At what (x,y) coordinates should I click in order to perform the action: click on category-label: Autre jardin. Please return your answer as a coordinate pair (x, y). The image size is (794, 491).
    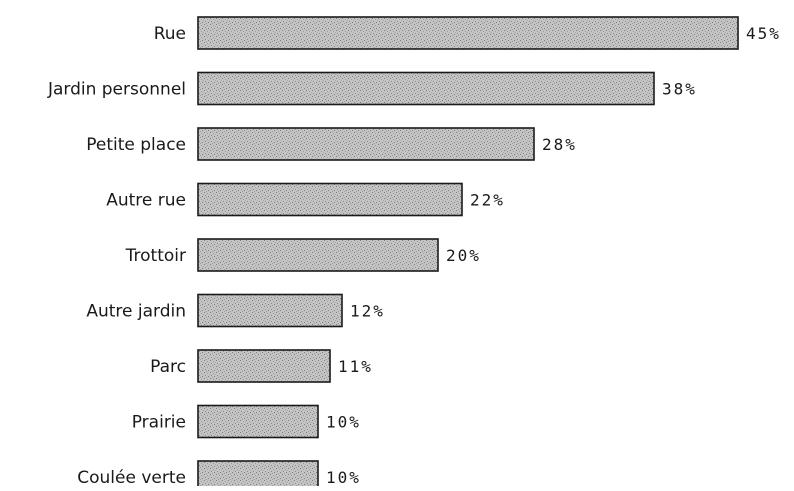
    Looking at the image, I should click on (136, 312).